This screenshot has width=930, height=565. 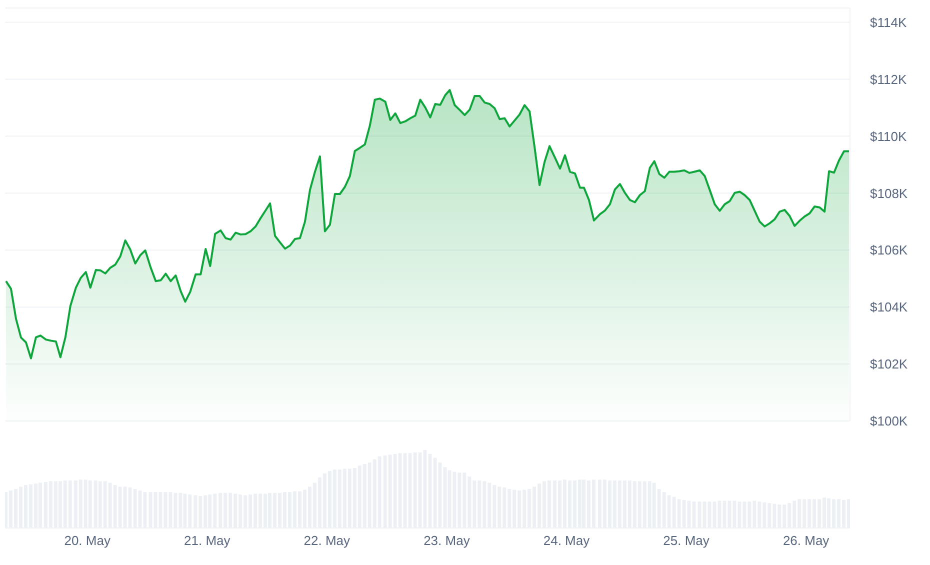 What do you see at coordinates (566, 540) in the screenshot?
I see `x-tick-label: 24. May` at bounding box center [566, 540].